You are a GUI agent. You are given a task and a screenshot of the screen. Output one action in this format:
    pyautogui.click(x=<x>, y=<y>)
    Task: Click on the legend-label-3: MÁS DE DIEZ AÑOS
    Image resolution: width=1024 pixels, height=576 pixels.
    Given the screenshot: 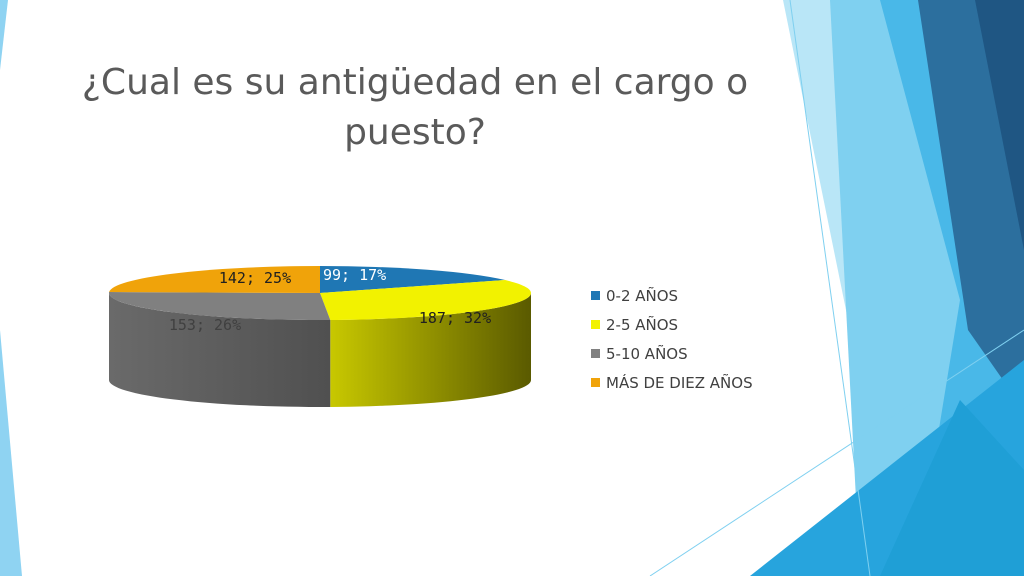 What is the action you would take?
    pyautogui.click(x=679, y=382)
    